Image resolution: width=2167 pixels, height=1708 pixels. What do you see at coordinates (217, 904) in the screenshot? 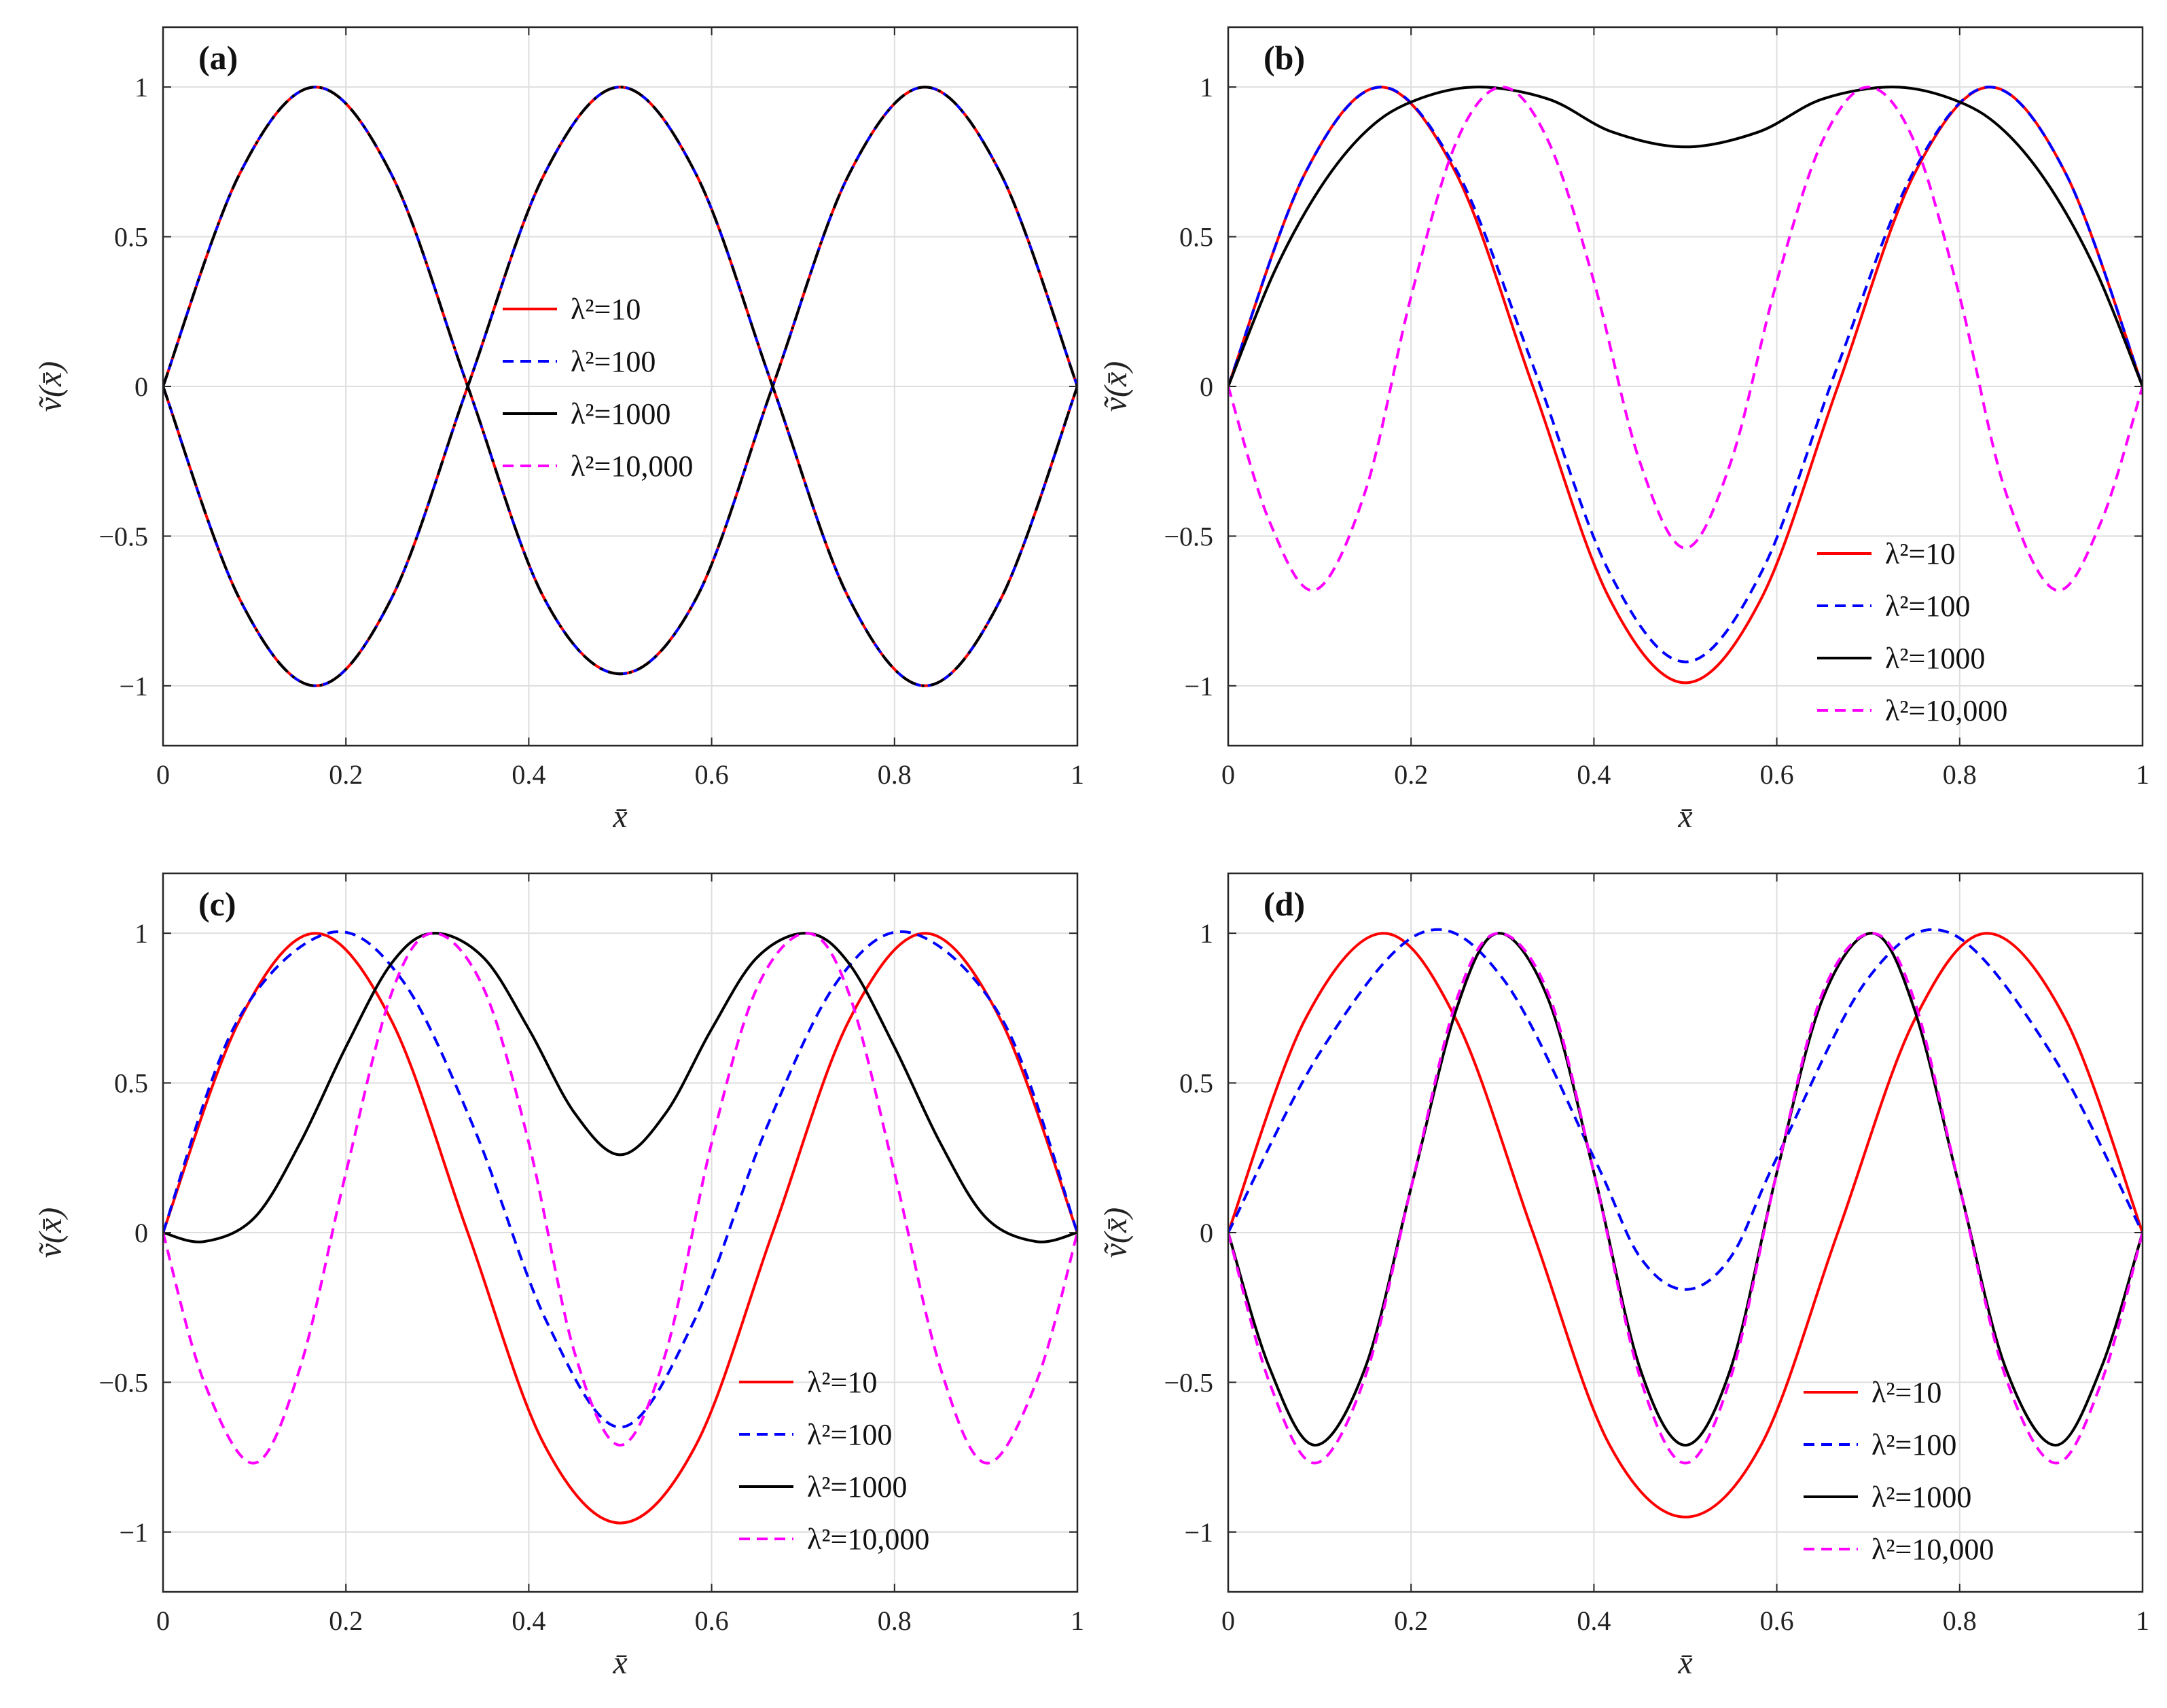
I see `panel-label: (c)` at bounding box center [217, 904].